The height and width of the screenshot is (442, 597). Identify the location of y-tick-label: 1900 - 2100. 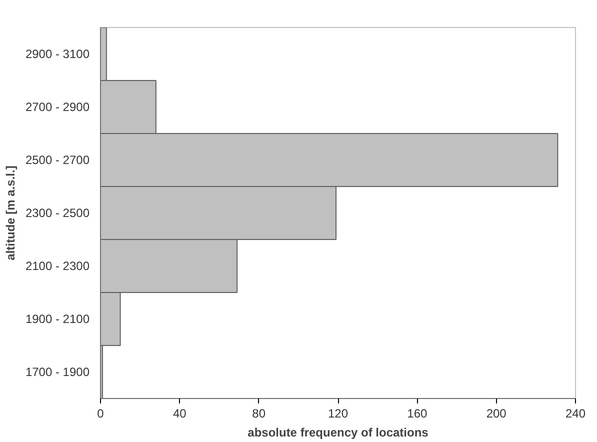
(57, 319).